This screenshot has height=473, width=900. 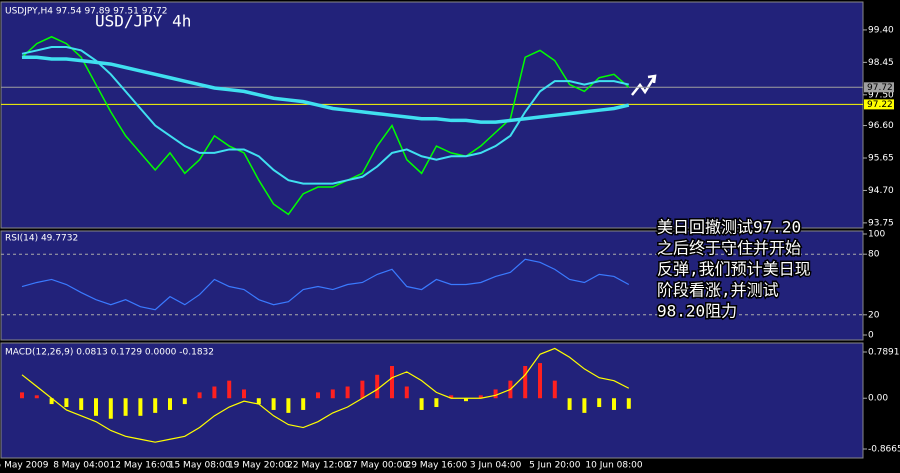 What do you see at coordinates (884, 353) in the screenshot?
I see `y-tick-label: 0.7891` at bounding box center [884, 353].